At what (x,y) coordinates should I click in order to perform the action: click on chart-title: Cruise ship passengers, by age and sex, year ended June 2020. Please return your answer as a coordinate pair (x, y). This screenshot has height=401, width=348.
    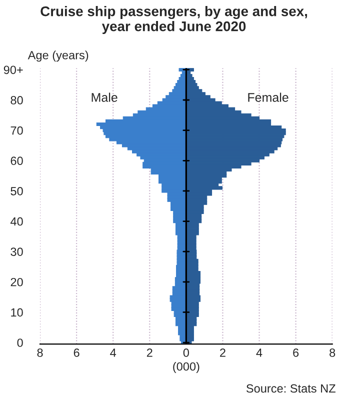
    Looking at the image, I should click on (174, 20).